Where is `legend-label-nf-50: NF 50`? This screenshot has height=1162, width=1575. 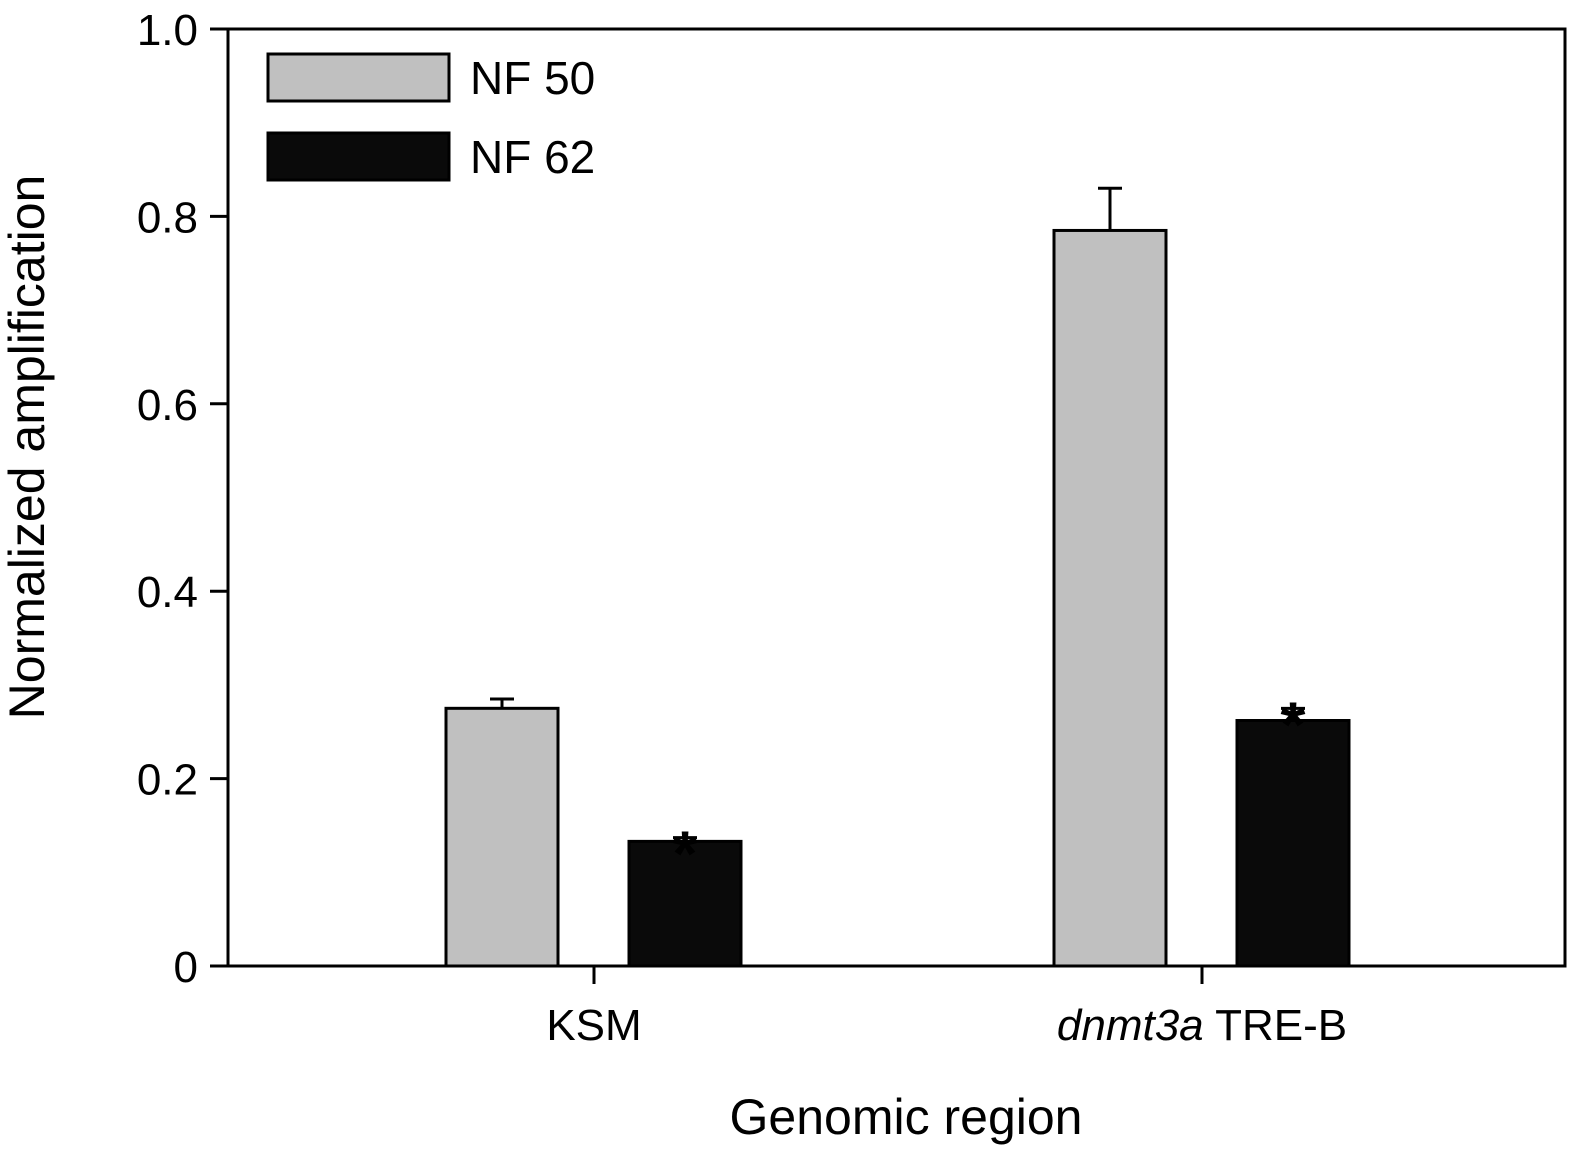
legend-label-nf-50: NF 50 is located at coordinates (532, 78).